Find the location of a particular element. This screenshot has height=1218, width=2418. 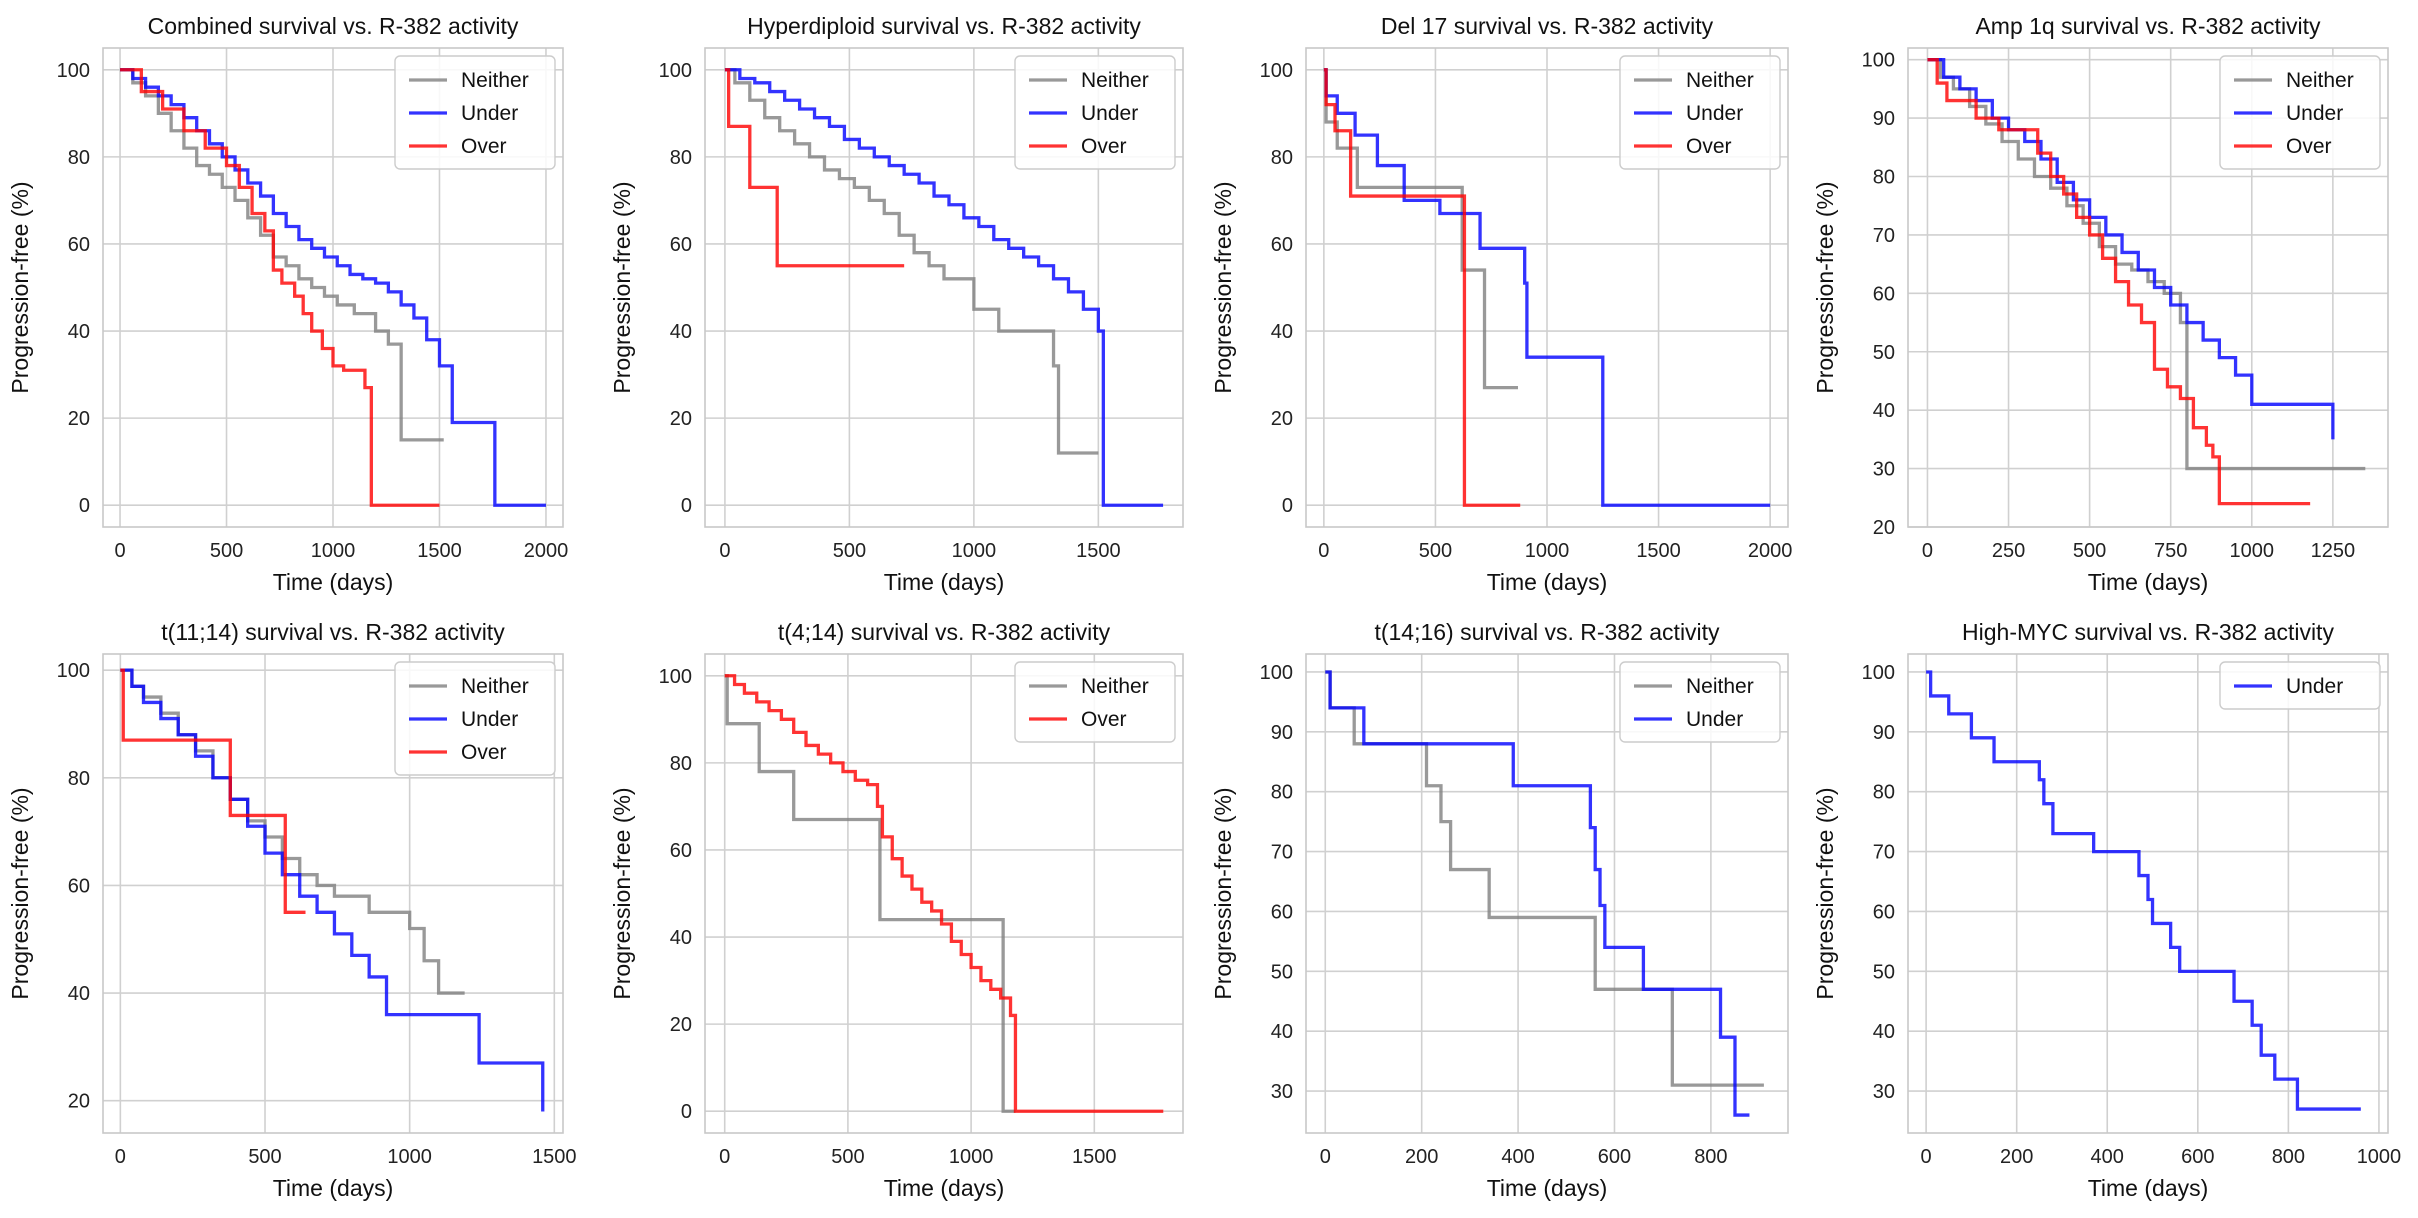

chart-title: t(4;14) survival vs. R-382 activity is located at coordinates (944, 632).